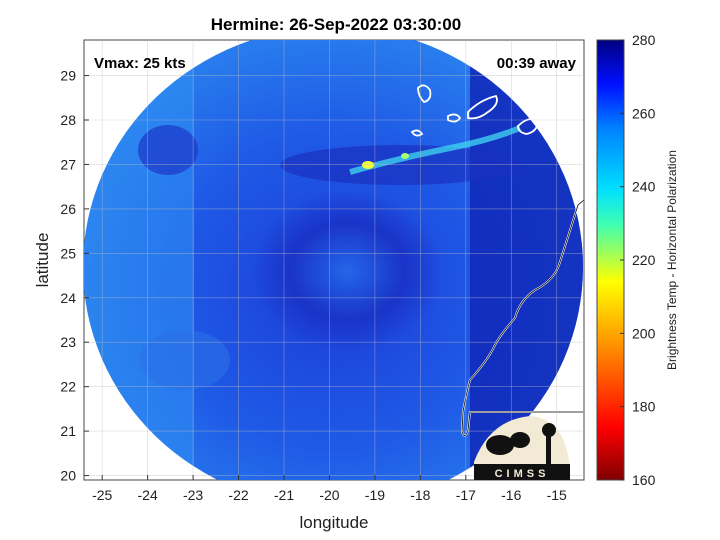 The width and height of the screenshot is (720, 540). Describe the element at coordinates (347, 271) in the screenshot. I see `storm-circulation` at that location.